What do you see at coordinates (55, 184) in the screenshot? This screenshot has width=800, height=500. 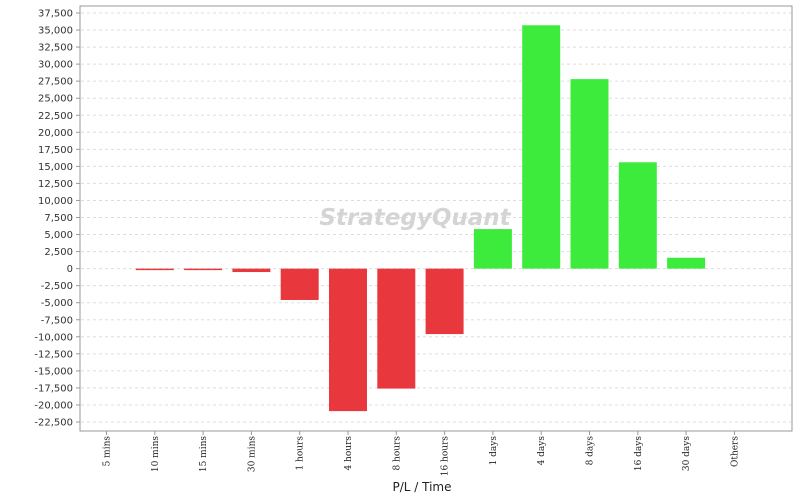 I see `y-tick-label: 12,500` at bounding box center [55, 184].